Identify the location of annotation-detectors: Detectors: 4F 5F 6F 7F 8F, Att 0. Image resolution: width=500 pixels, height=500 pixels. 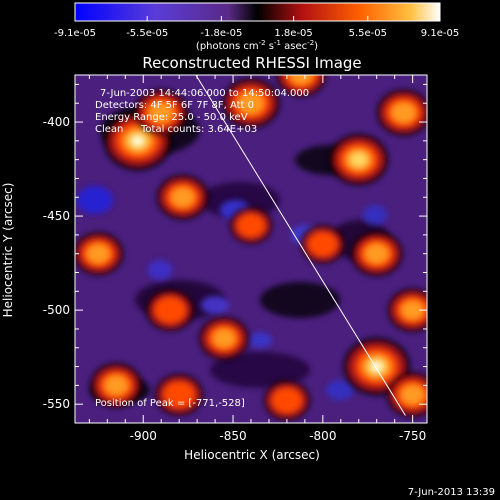
(174, 105).